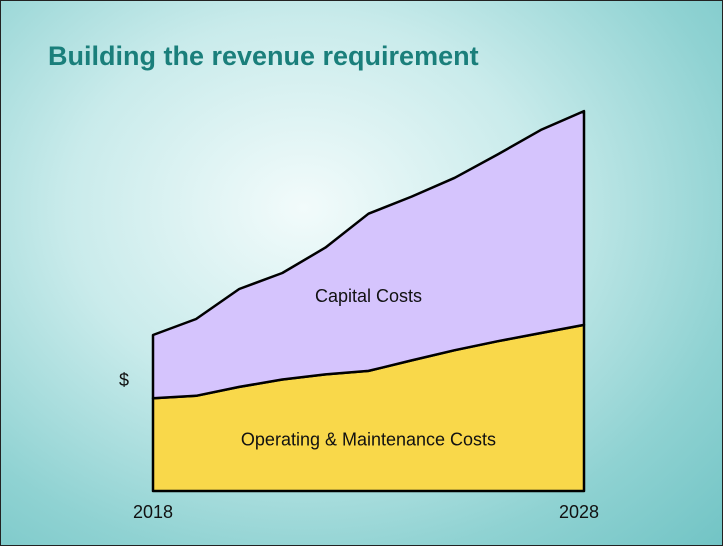 The height and width of the screenshot is (546, 723). What do you see at coordinates (263, 56) in the screenshot?
I see `chart-title: Building the revenue requirement` at bounding box center [263, 56].